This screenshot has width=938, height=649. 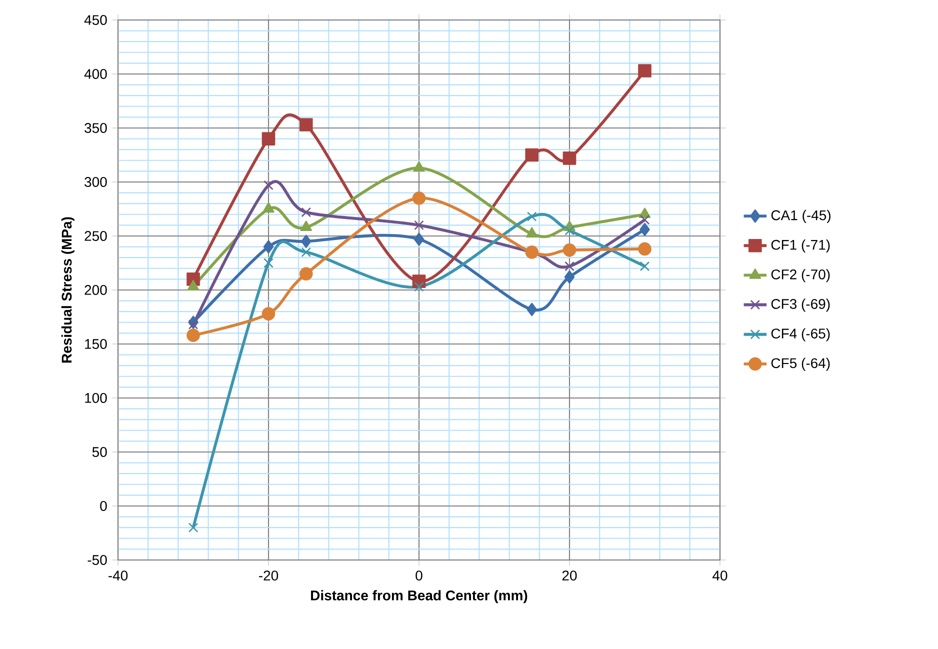 What do you see at coordinates (800, 246) in the screenshot?
I see `legend-label: CF1 (-71)` at bounding box center [800, 246].